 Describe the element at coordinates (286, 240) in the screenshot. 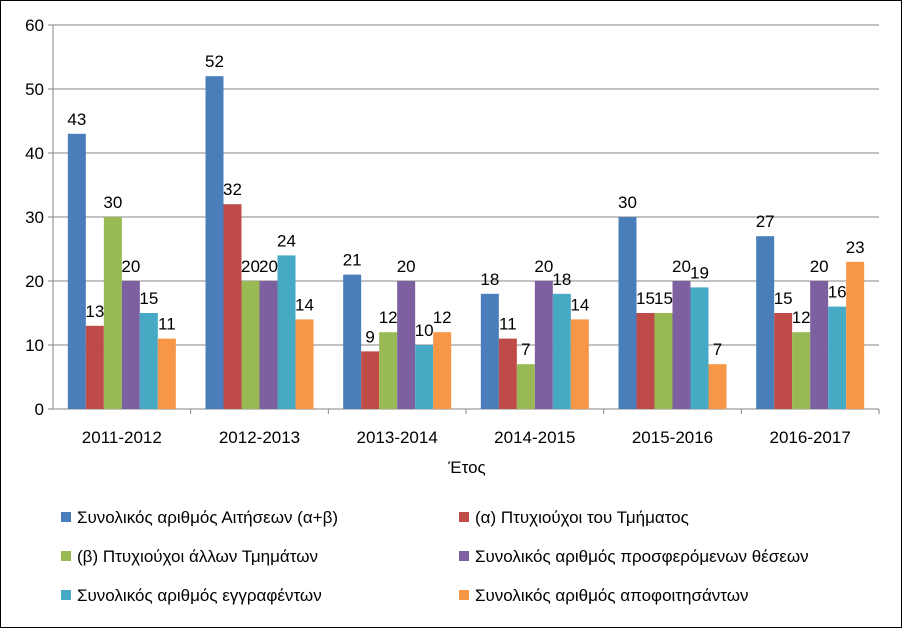

I see `data-label: 24` at that location.